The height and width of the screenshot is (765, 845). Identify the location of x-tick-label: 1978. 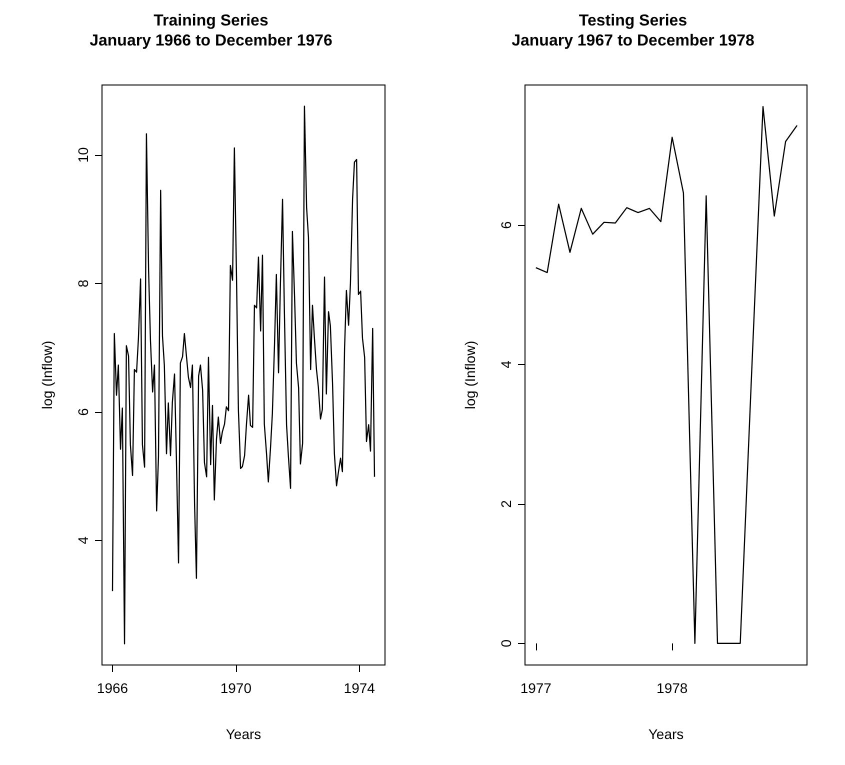
(672, 688).